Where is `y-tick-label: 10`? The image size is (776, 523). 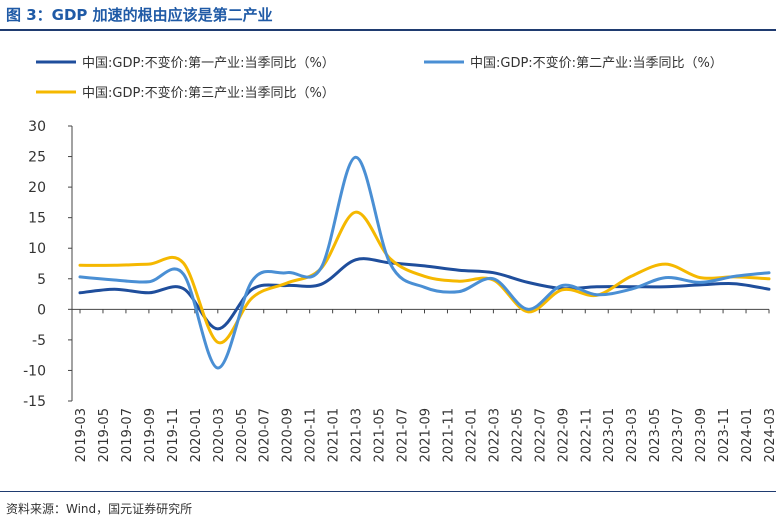 y-tick-label: 10 is located at coordinates (37, 249).